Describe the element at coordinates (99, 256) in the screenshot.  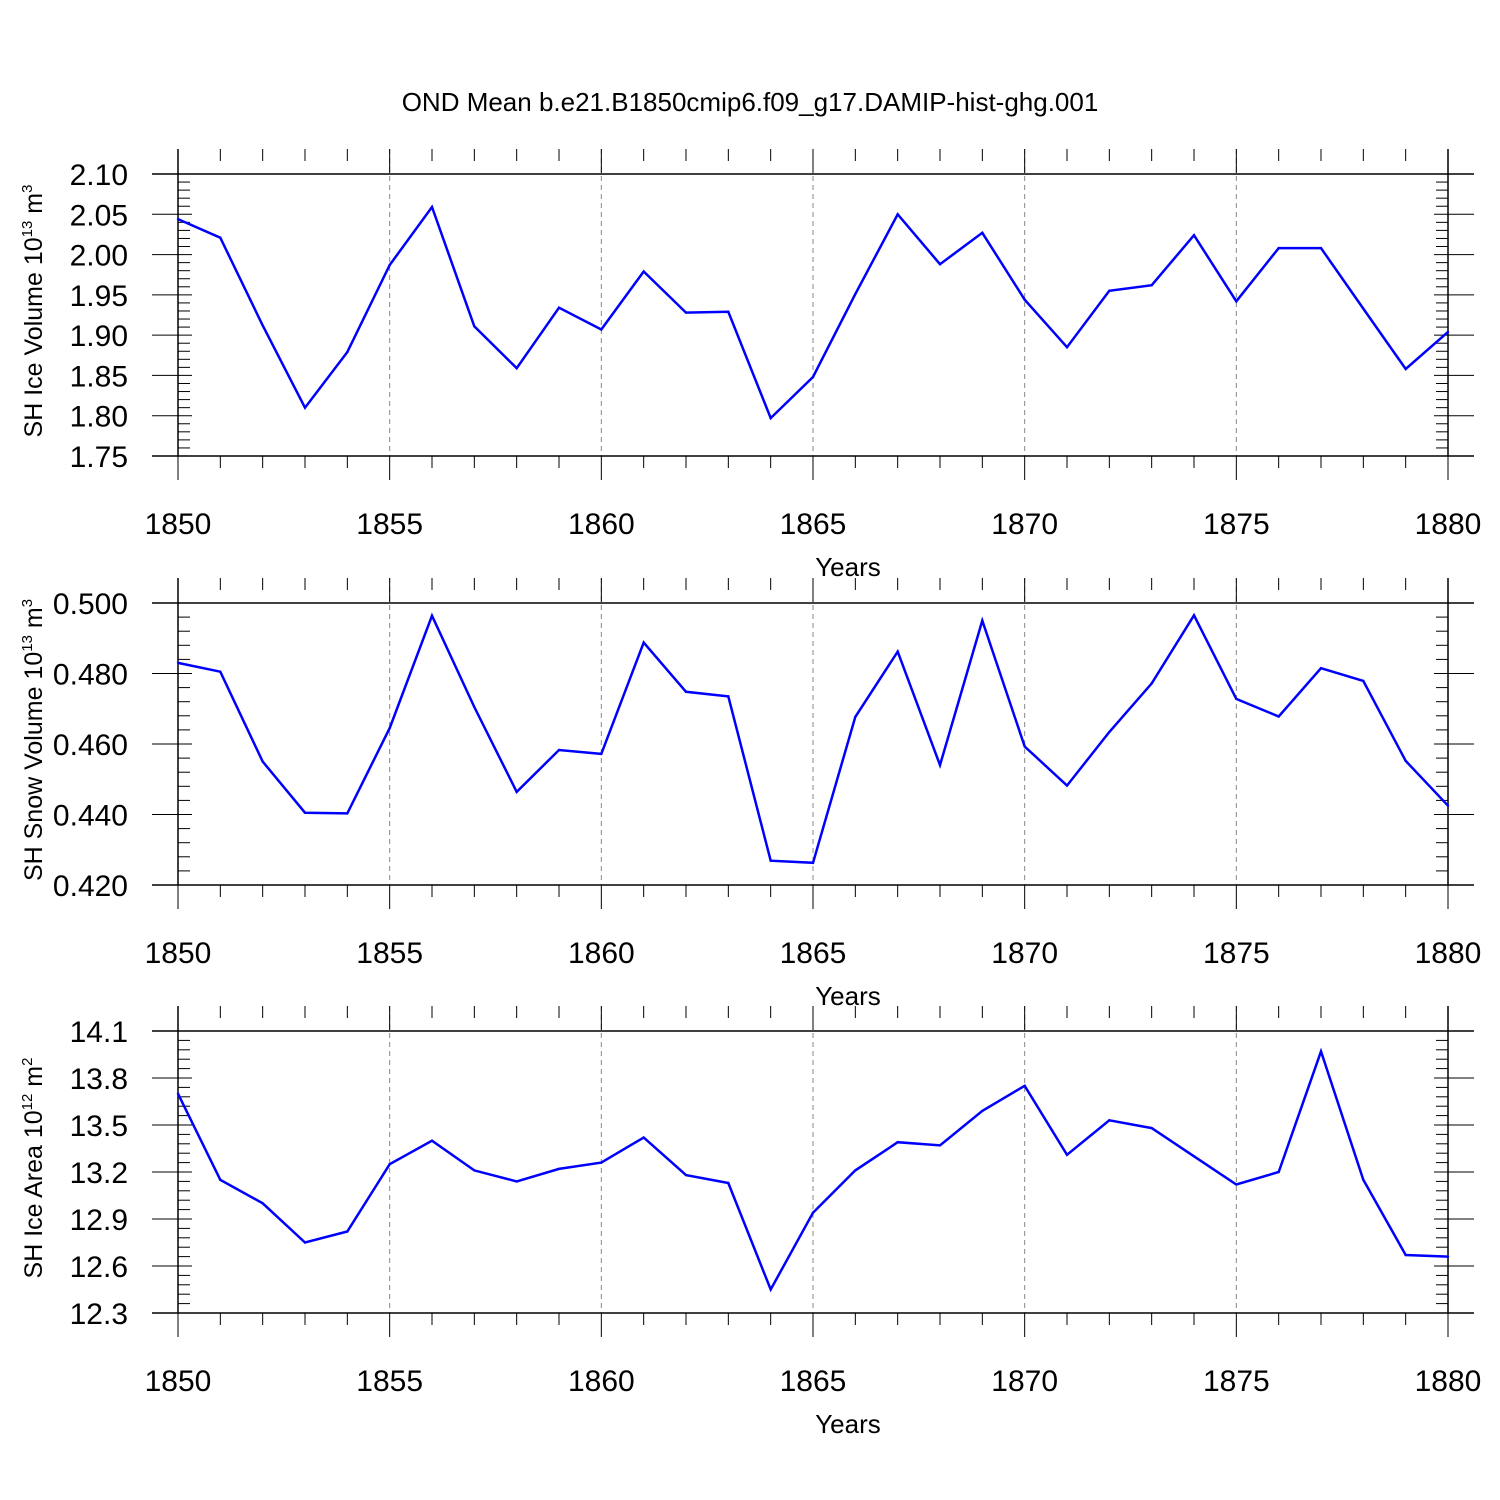
I see `y-tick-label: 2.00` at that location.